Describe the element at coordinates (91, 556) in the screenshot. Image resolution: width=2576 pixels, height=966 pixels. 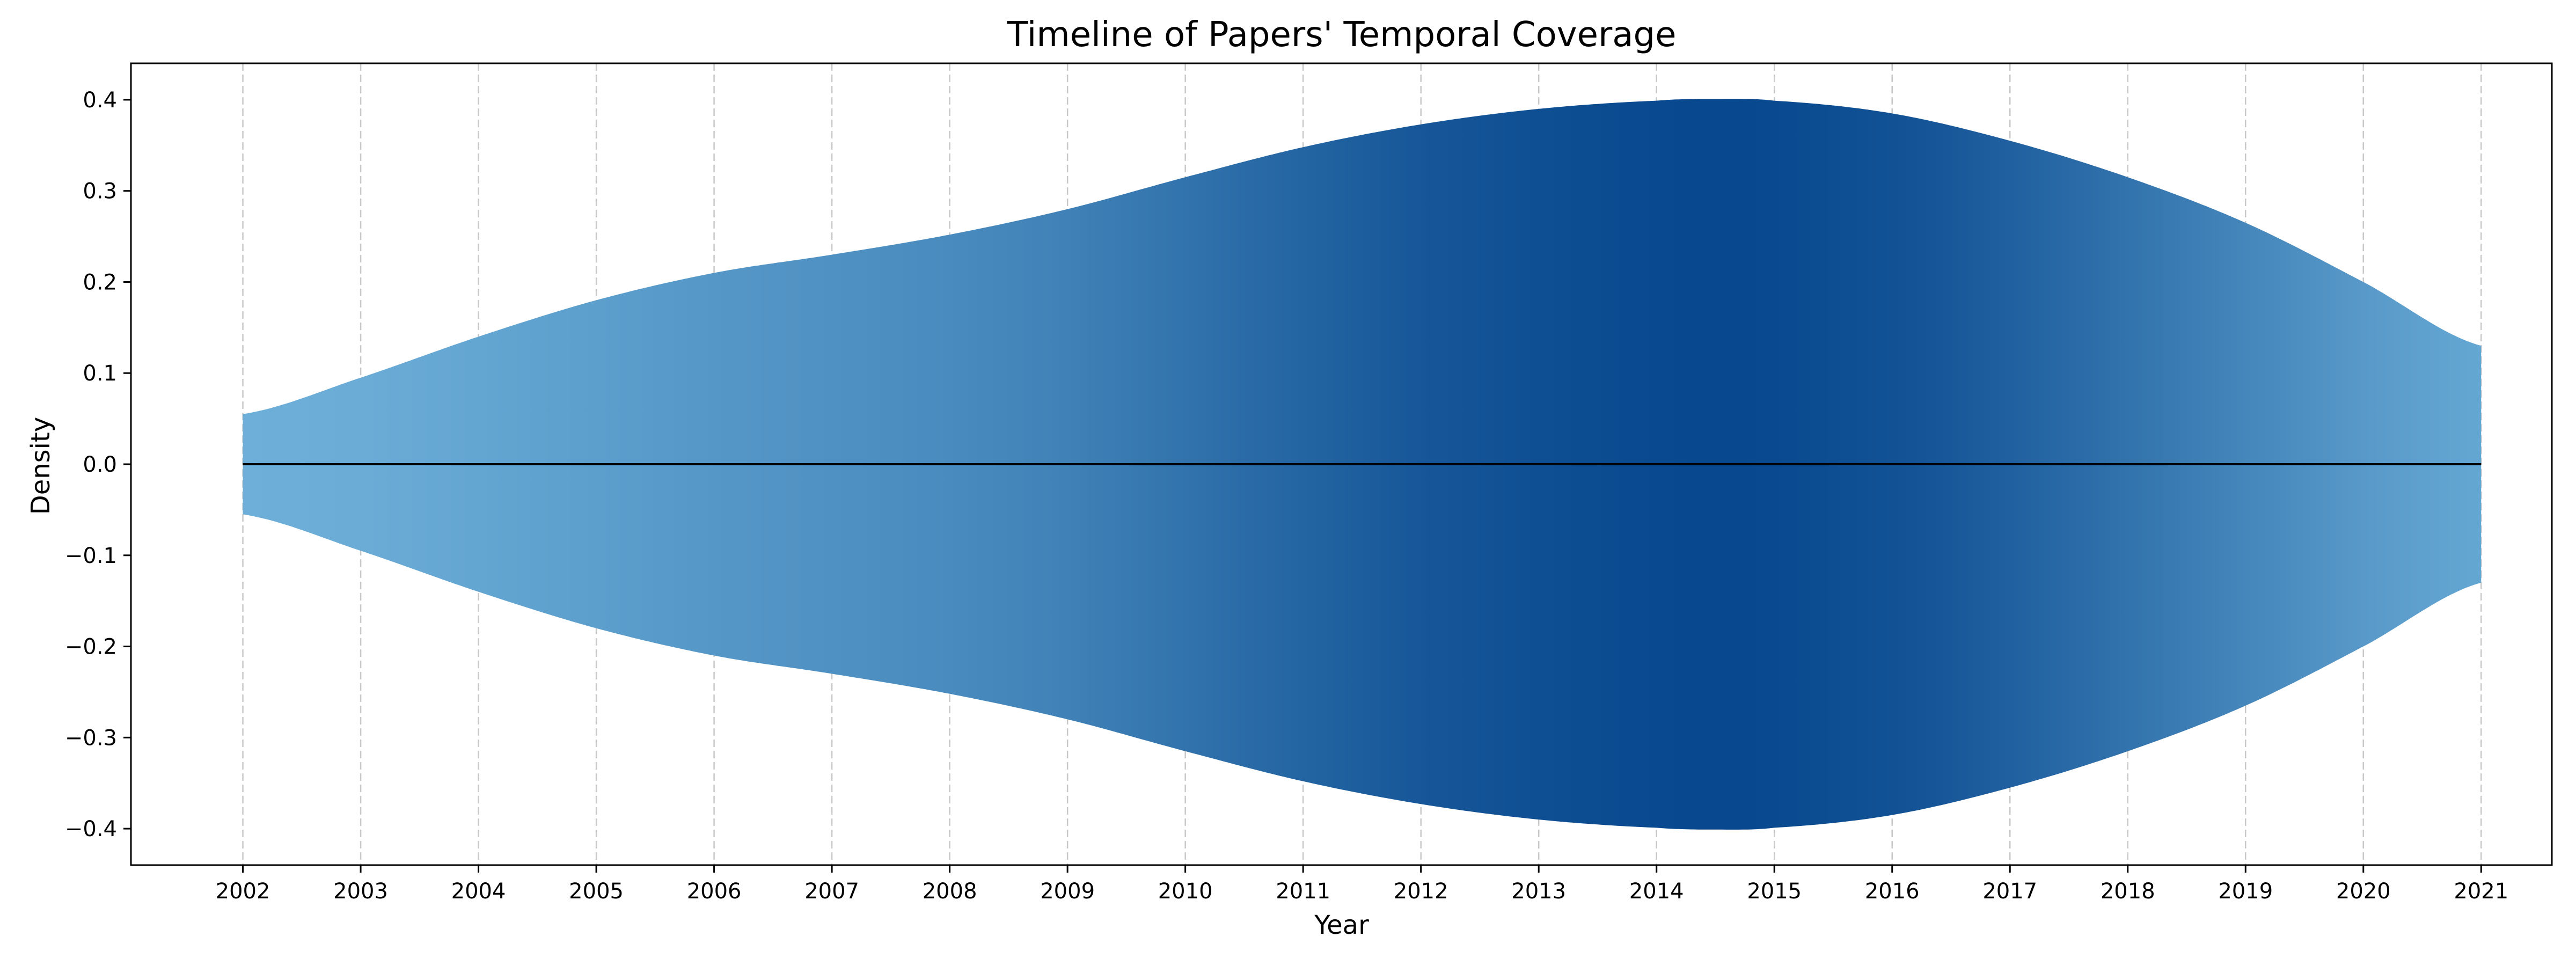
I see `y-tick-label: −0.1` at that location.